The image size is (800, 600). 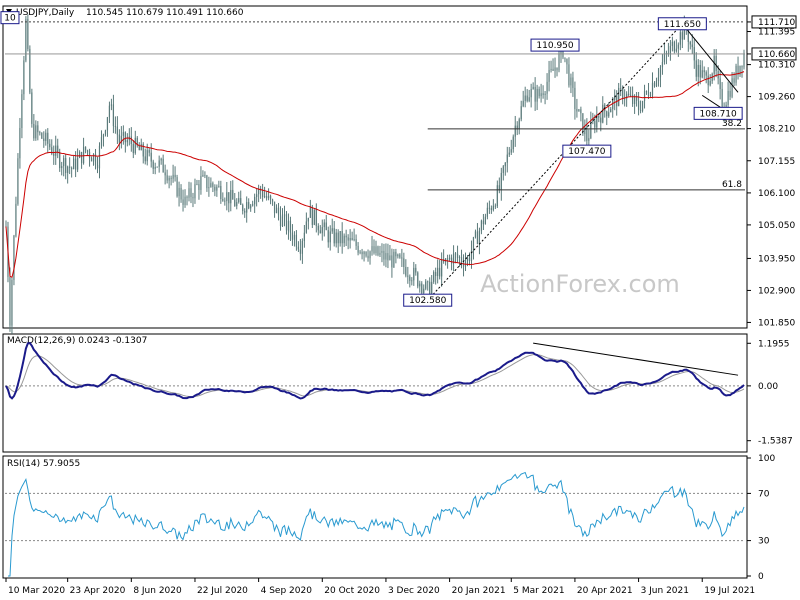 What do you see at coordinates (770, 393) in the screenshot?
I see `macd-axis: 1.1955 0.00 -1.5387` at bounding box center [770, 393].